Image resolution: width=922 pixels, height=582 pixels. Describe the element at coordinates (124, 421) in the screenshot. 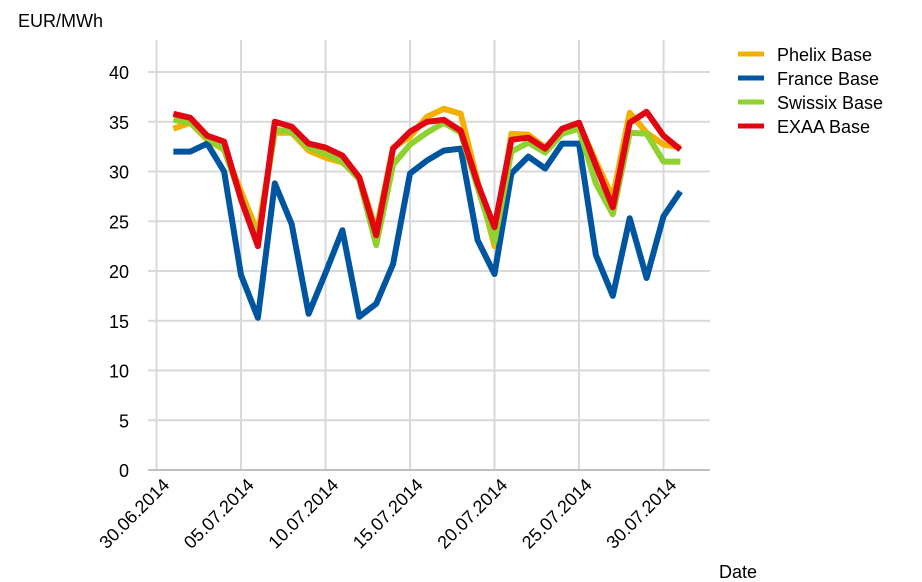

I see `y-tick-label: 5` at that location.